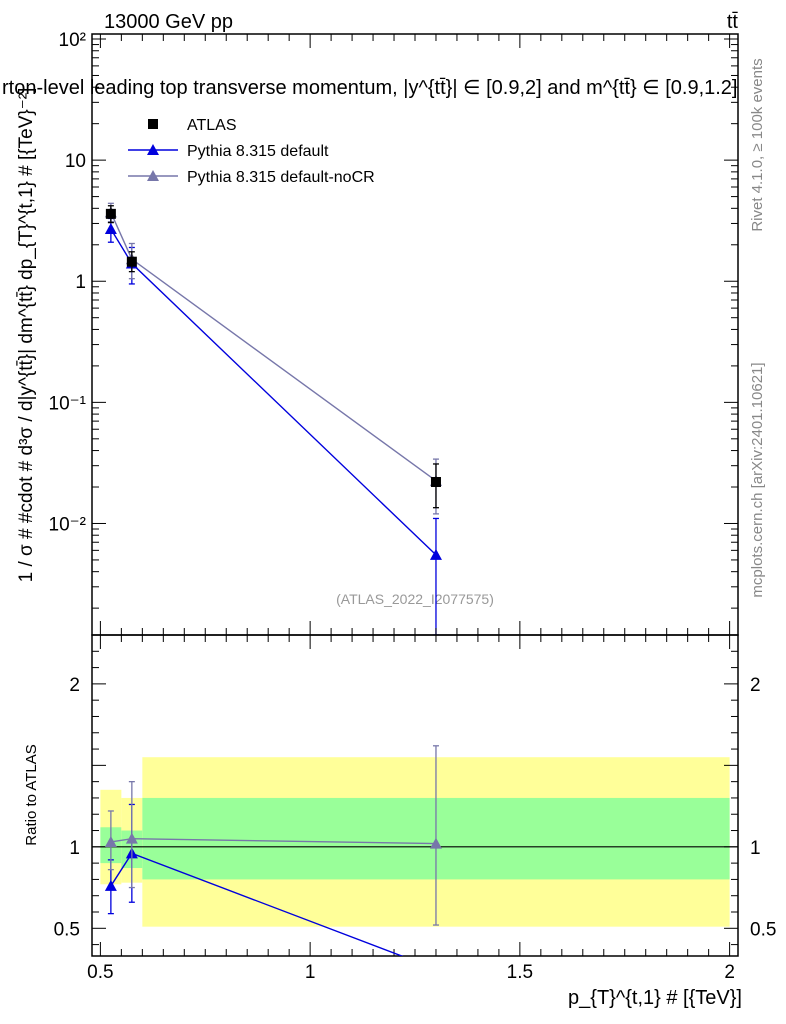  What do you see at coordinates (273, 347) in the screenshot?
I see `series-line-pythia-8-315-default-nocr` at bounding box center [273, 347].